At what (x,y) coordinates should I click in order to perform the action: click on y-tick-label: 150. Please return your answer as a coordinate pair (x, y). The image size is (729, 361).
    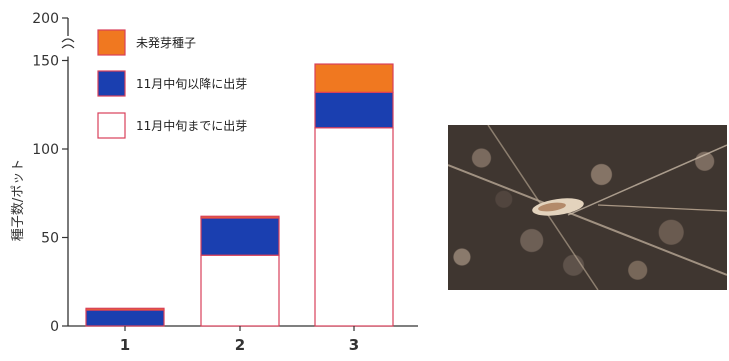
    Looking at the image, I should click on (45, 62).